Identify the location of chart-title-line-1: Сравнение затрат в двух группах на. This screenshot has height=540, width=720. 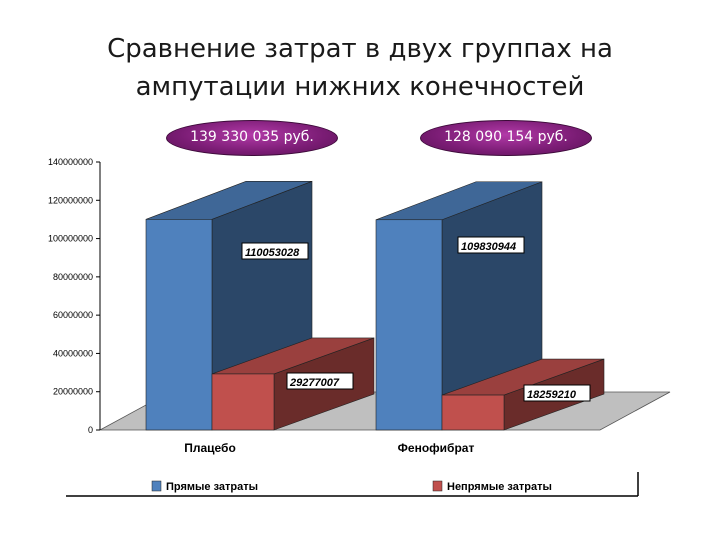
(360, 49).